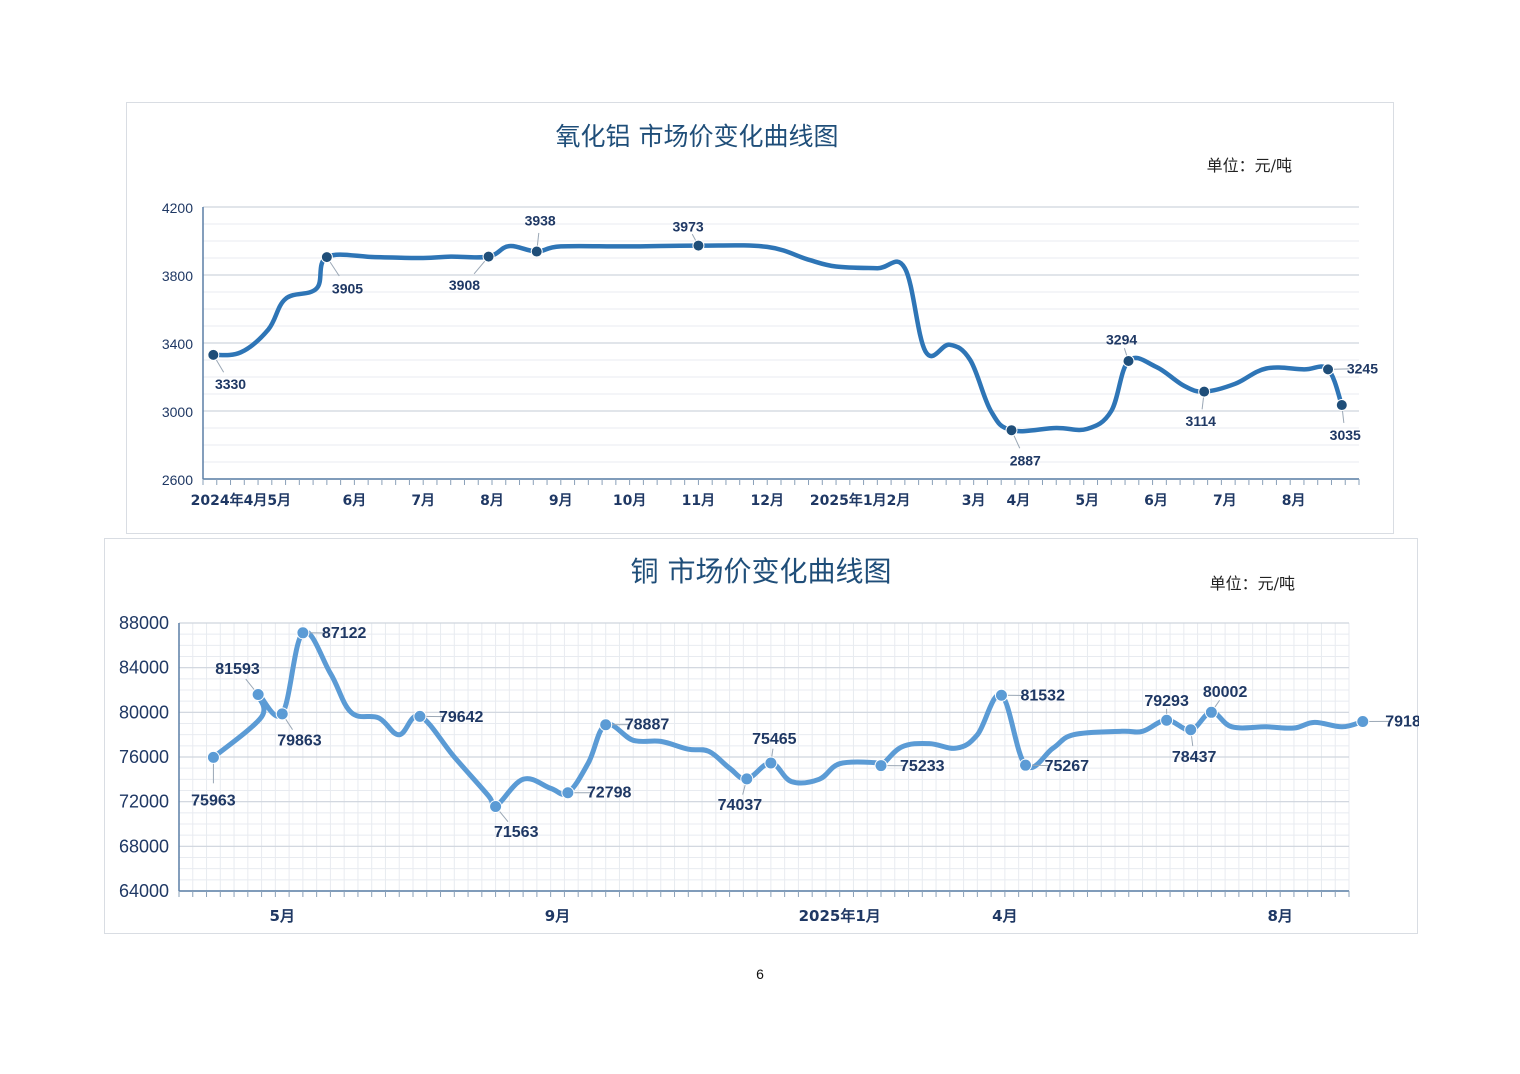  What do you see at coordinates (1025, 460) in the screenshot?
I see `data-label: 2887` at bounding box center [1025, 460].